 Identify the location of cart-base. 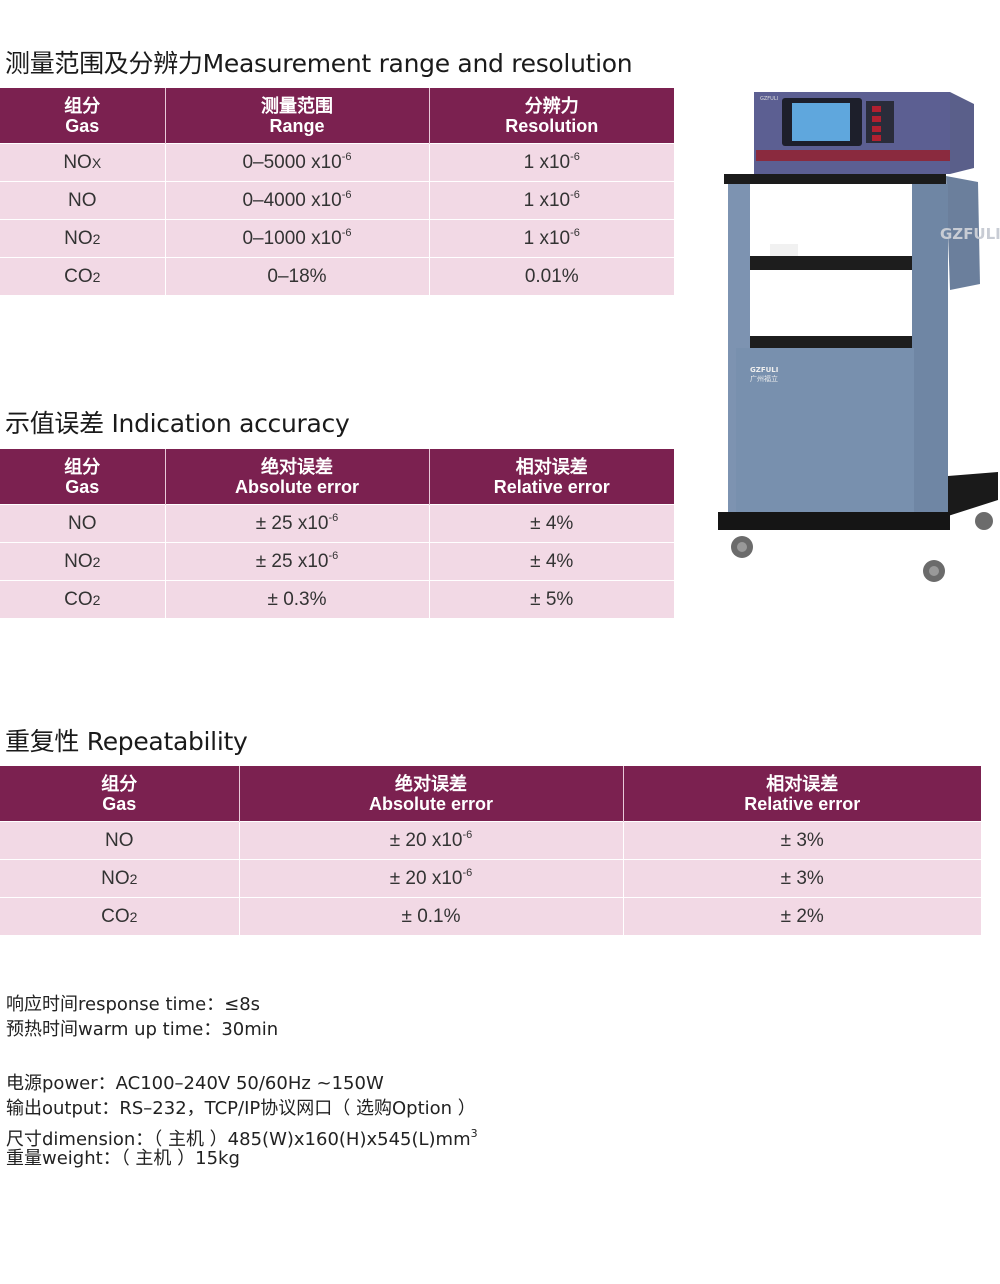
(834, 521).